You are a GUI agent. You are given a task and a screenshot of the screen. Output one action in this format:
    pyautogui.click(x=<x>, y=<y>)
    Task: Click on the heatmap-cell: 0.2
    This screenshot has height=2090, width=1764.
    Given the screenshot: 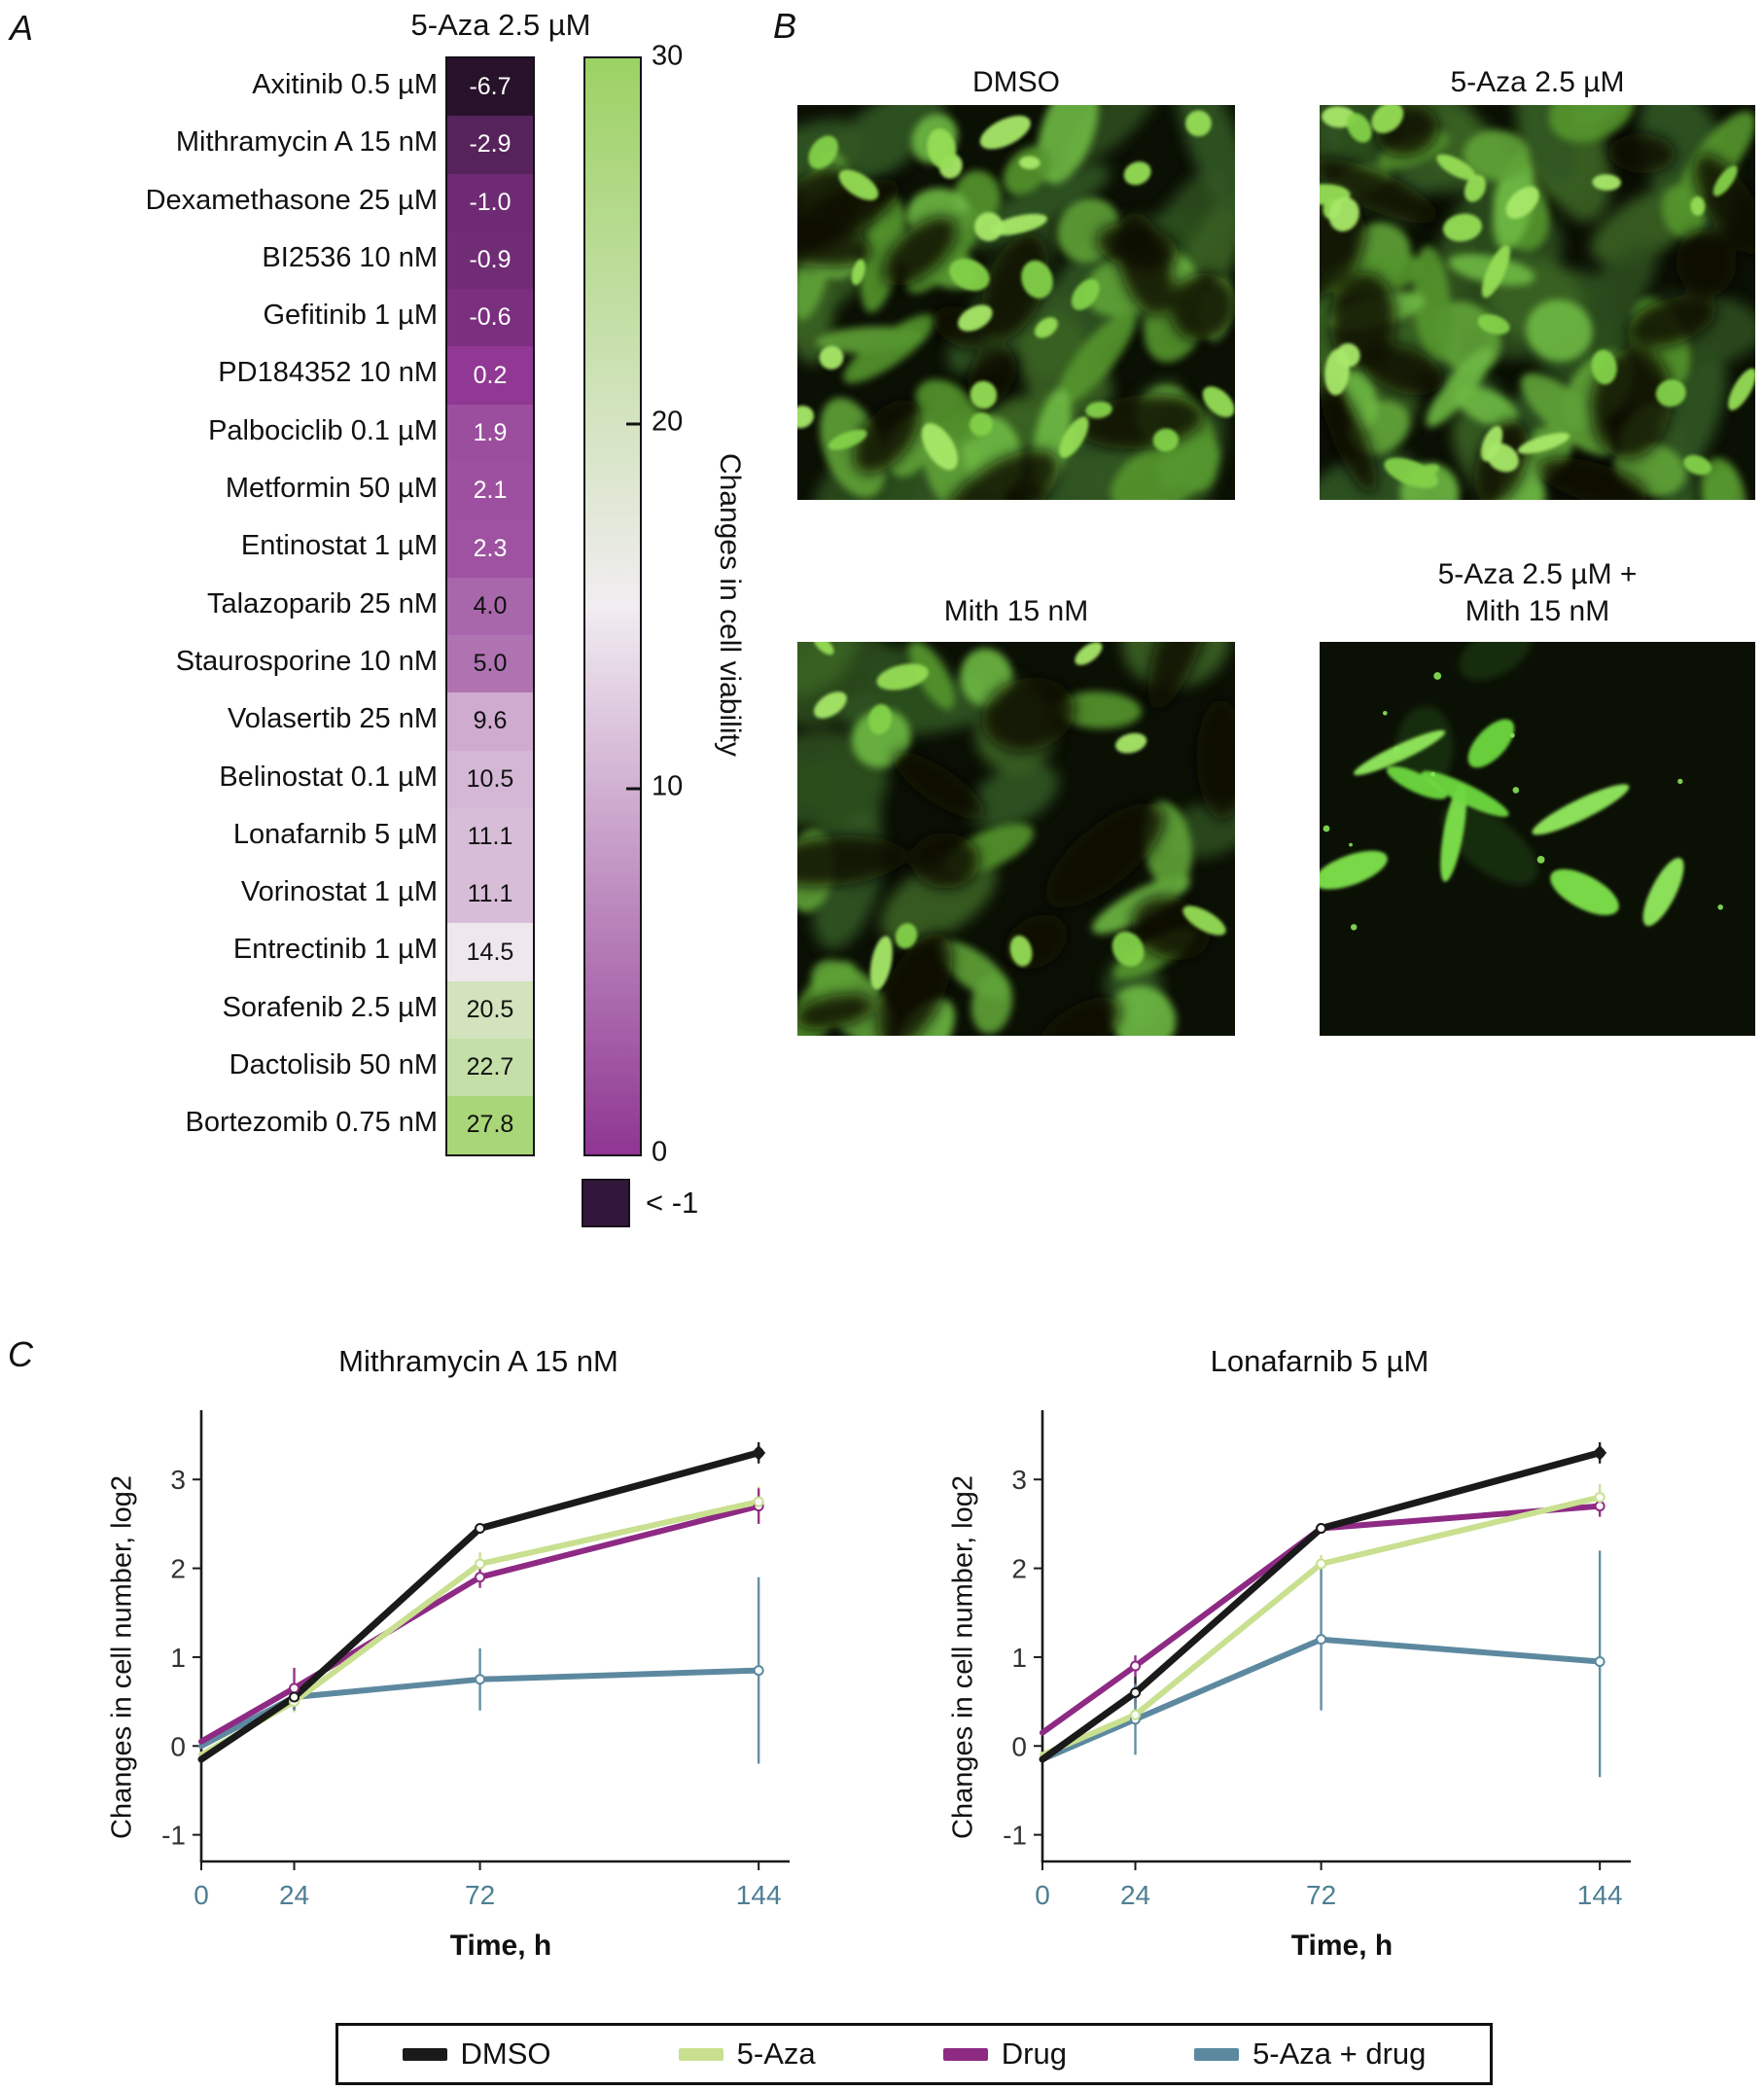 What is the action you would take?
    pyautogui.click(x=490, y=375)
    